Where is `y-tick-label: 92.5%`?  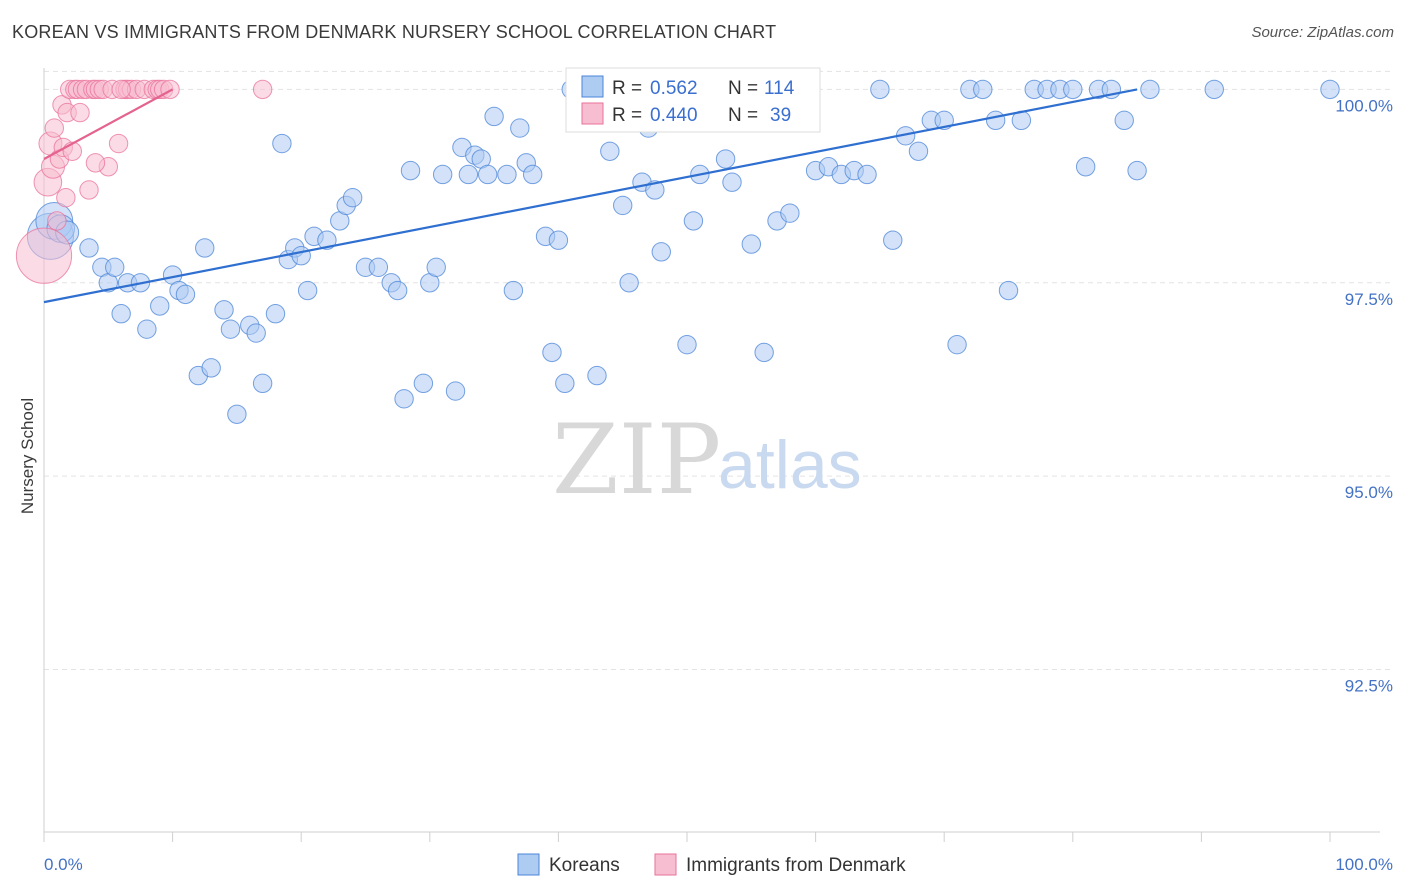
y-tick-label: 92.5% is located at coordinates (1369, 686).